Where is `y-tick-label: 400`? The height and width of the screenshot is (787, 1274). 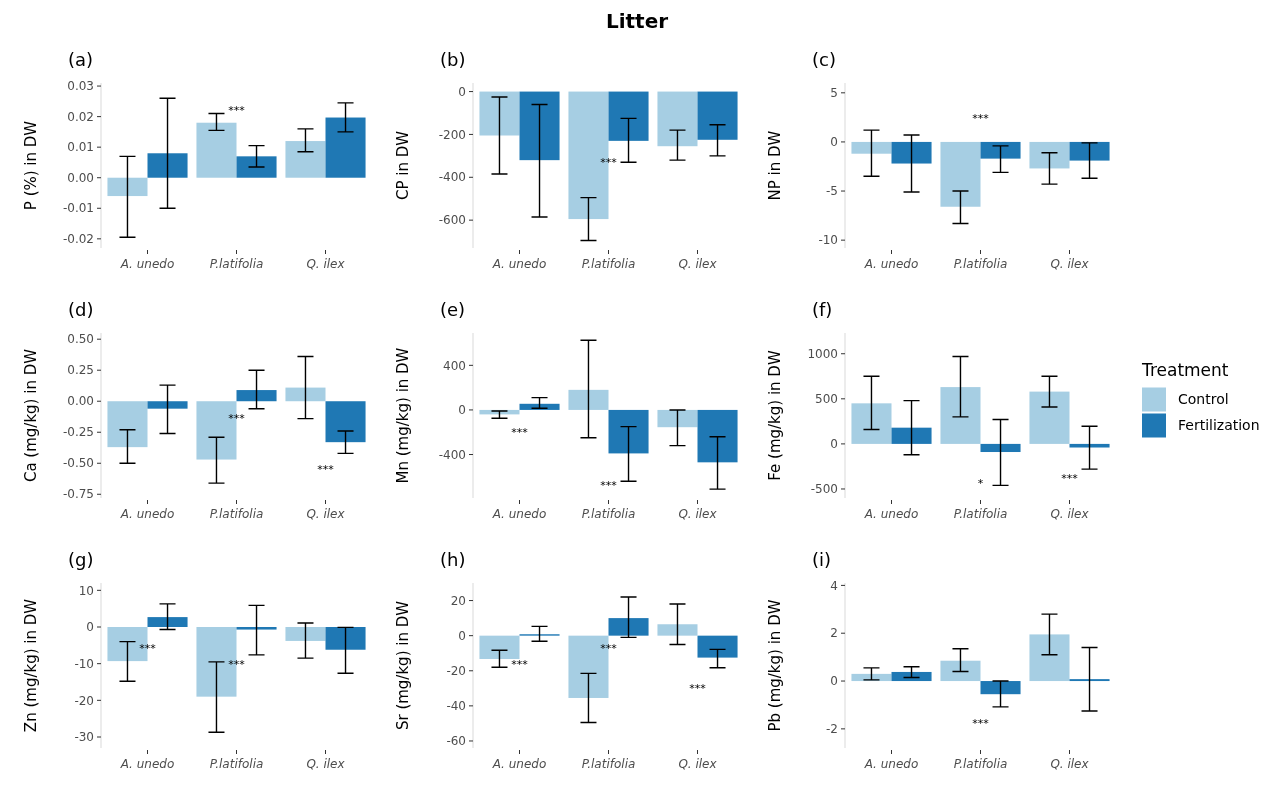 y-tick-label: 400 is located at coordinates (454, 365).